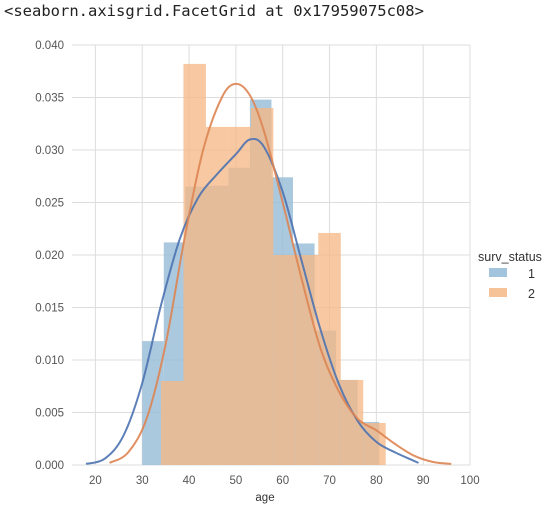  What do you see at coordinates (264, 498) in the screenshot?
I see `x-axis-label: age` at bounding box center [264, 498].